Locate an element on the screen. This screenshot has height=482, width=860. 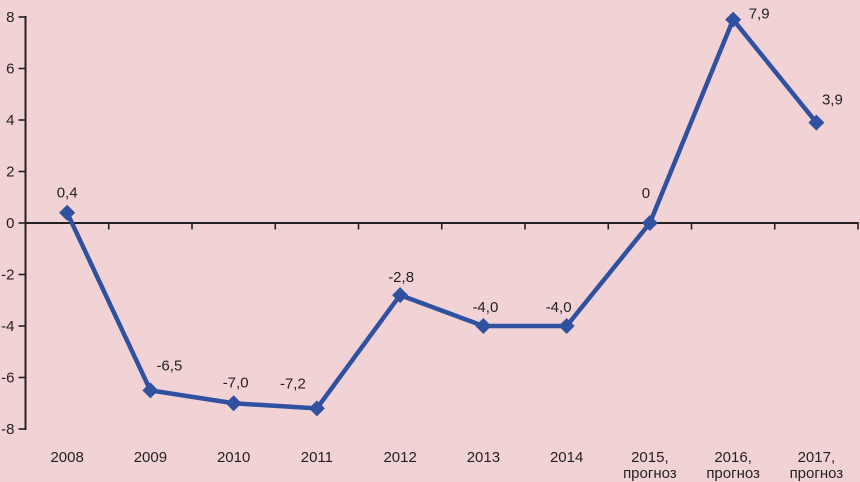
x-axis-label: 2015, прогноз is located at coordinates (650, 465).